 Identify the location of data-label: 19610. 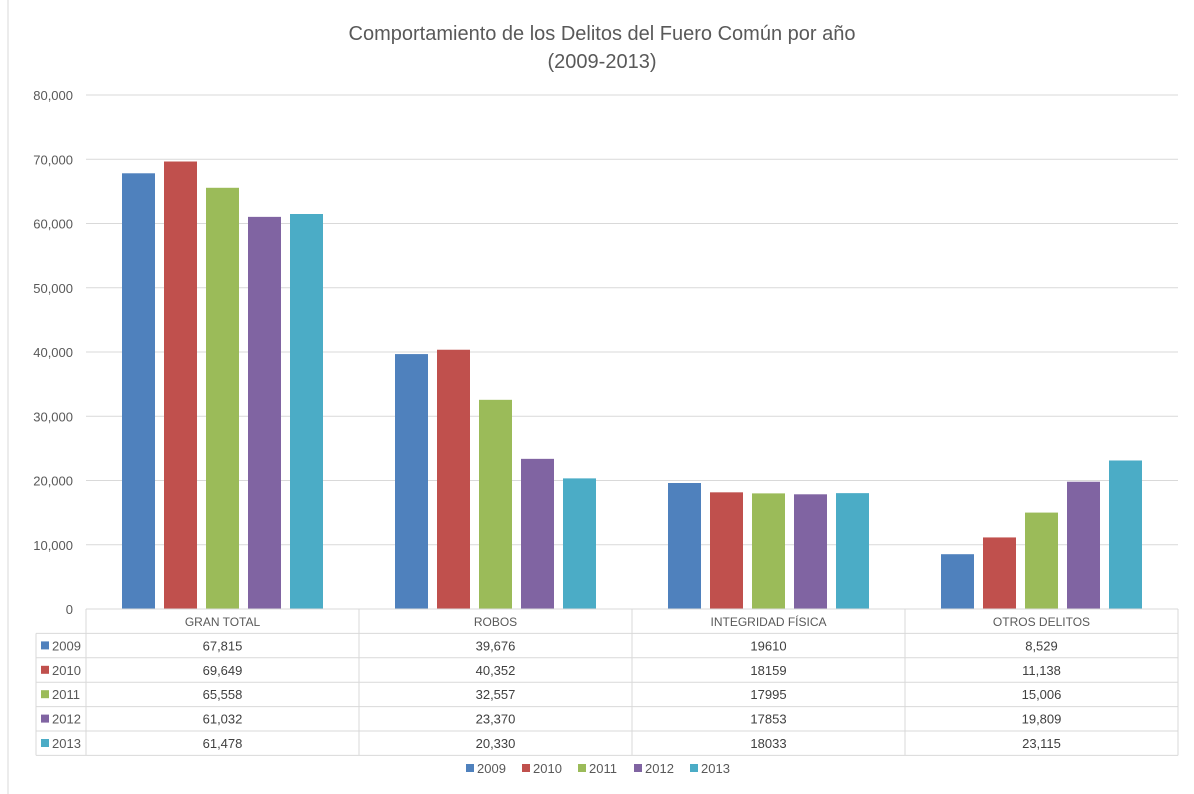
(768, 645).